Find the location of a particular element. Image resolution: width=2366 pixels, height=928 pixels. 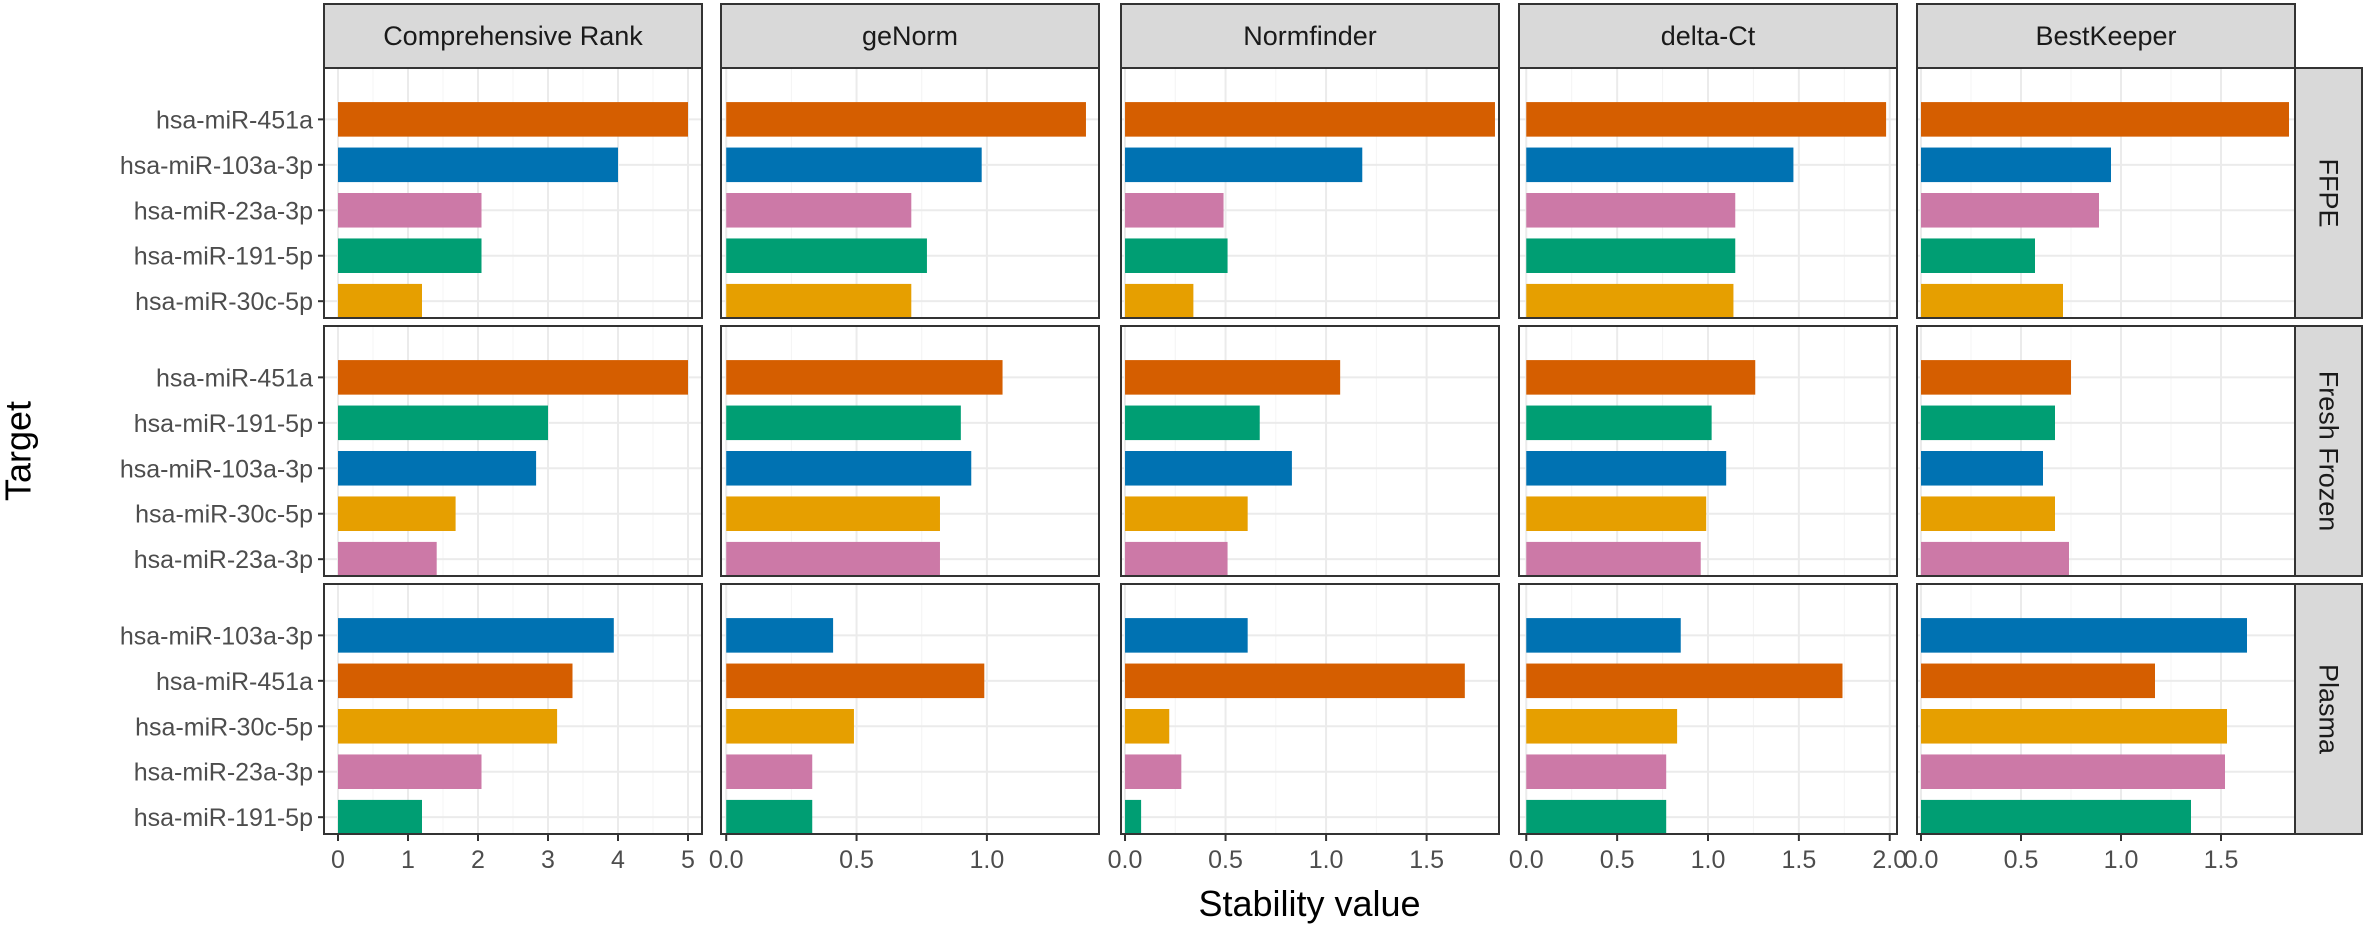

strip-label: BestKeeper is located at coordinates (2105, 36).